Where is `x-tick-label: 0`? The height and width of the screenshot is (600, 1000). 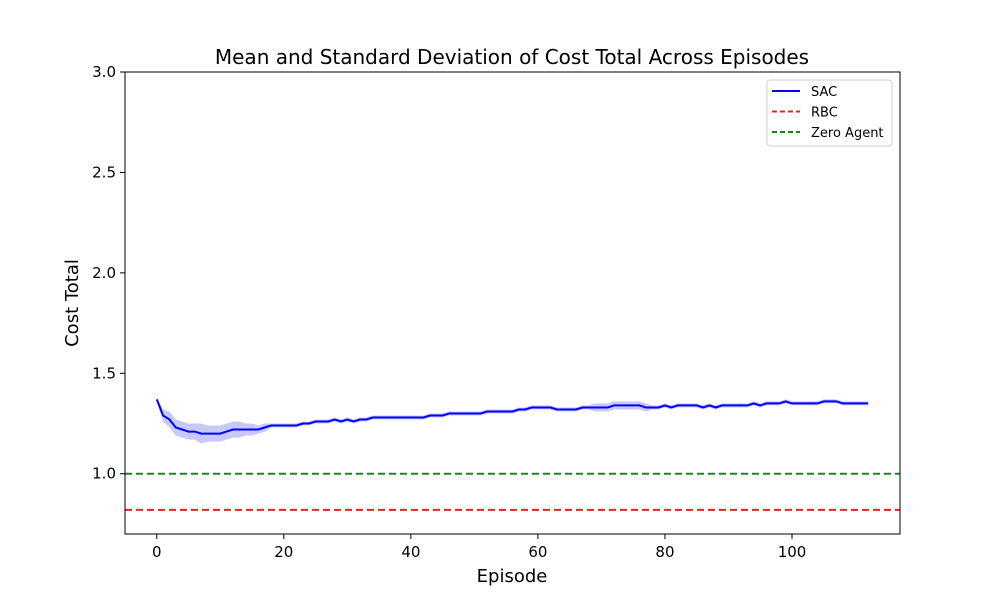 x-tick-label: 0 is located at coordinates (157, 552).